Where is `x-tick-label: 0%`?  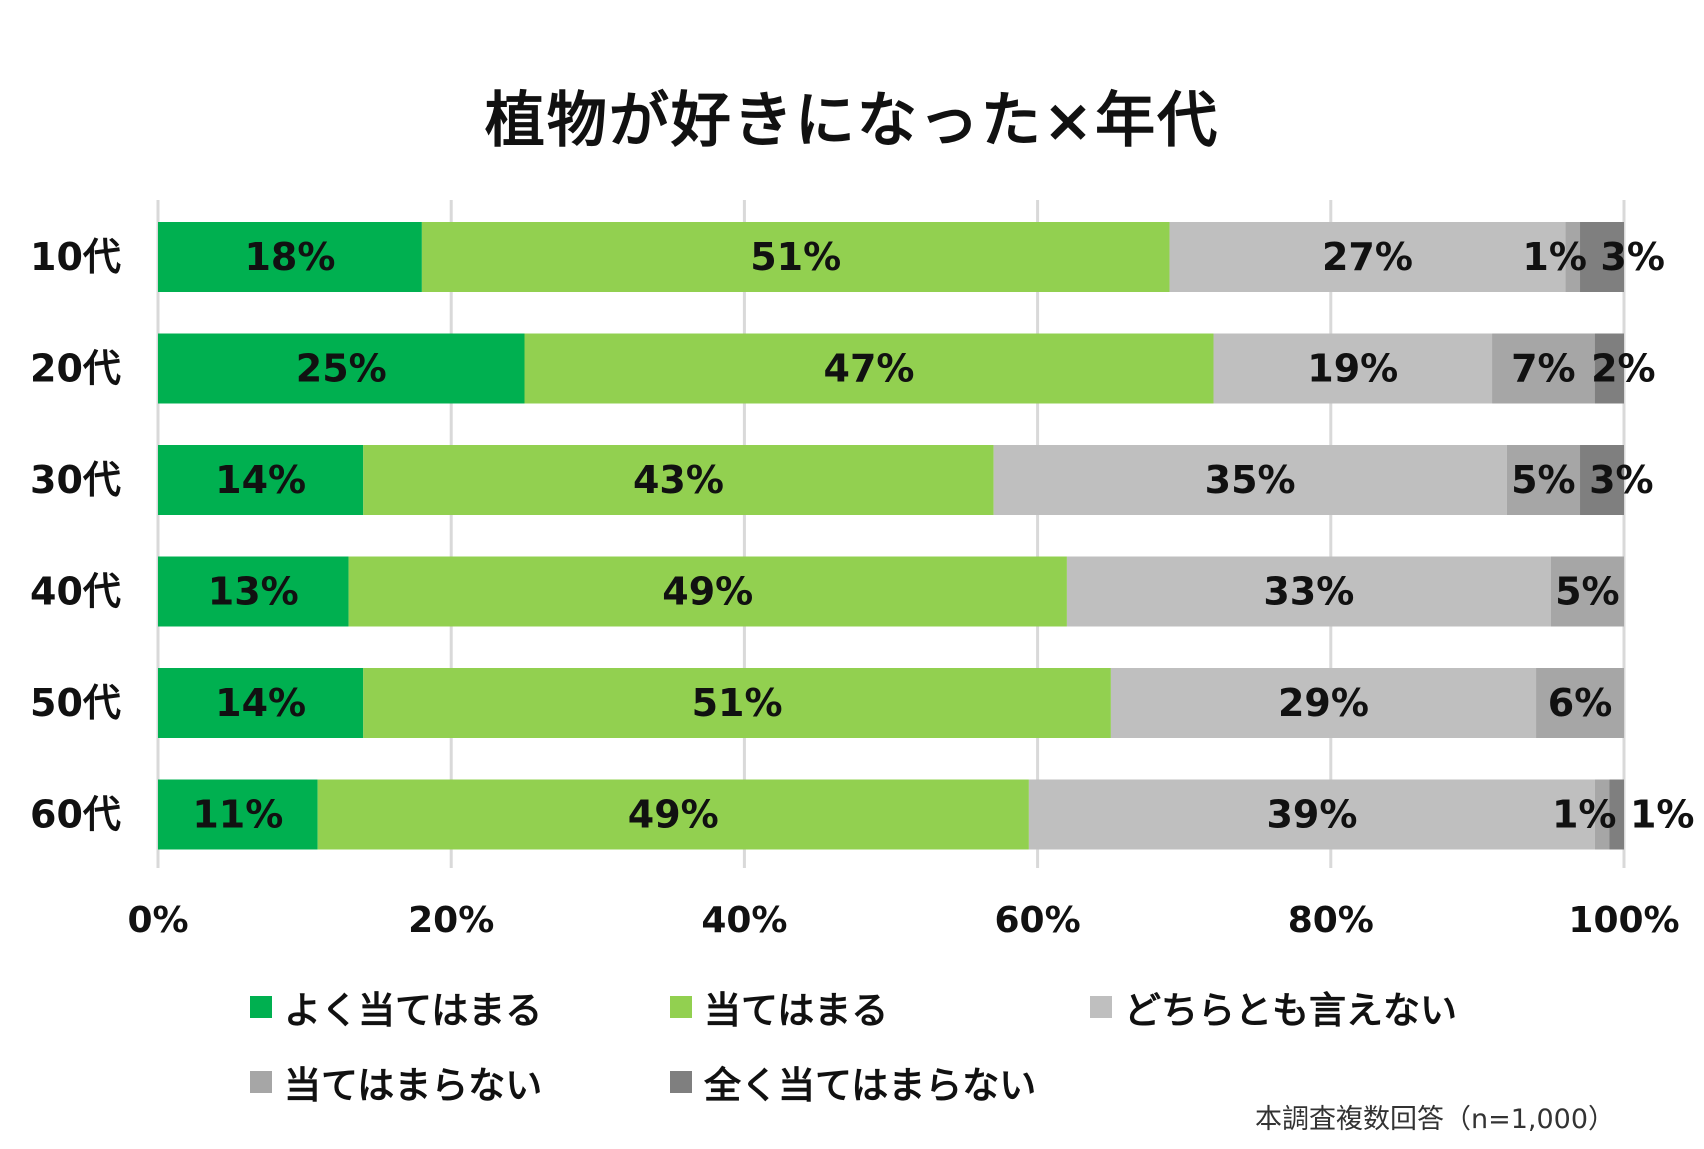
x-tick-label: 0% is located at coordinates (157, 920).